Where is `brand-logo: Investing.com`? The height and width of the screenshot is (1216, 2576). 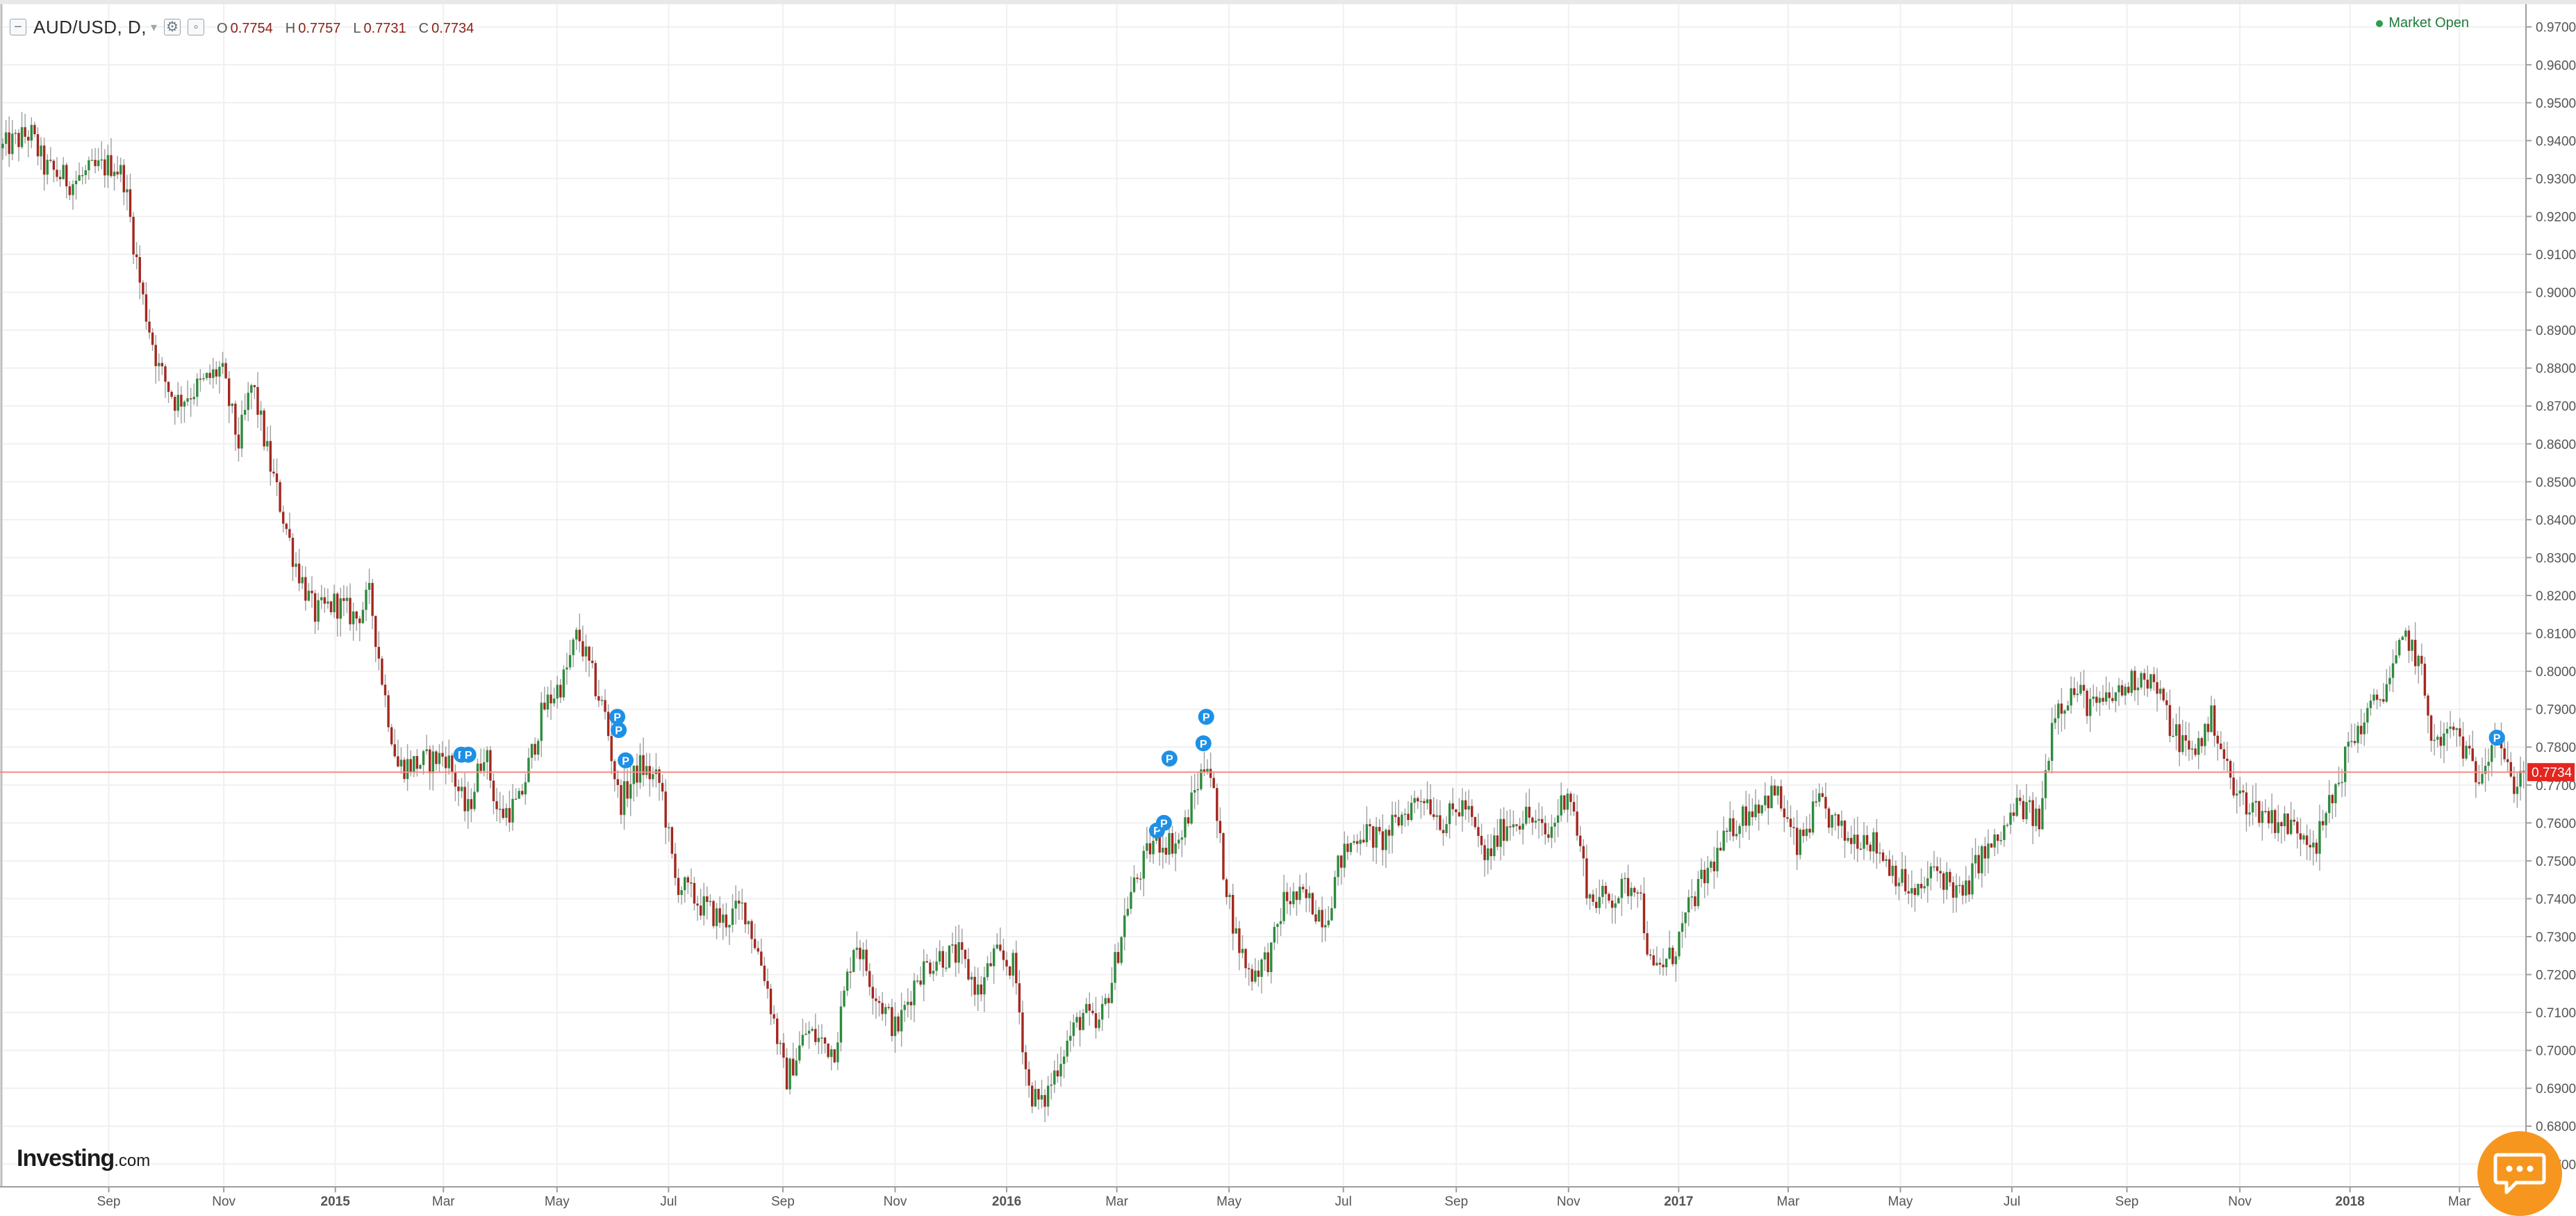 brand-logo: Investing.com is located at coordinates (84, 1158).